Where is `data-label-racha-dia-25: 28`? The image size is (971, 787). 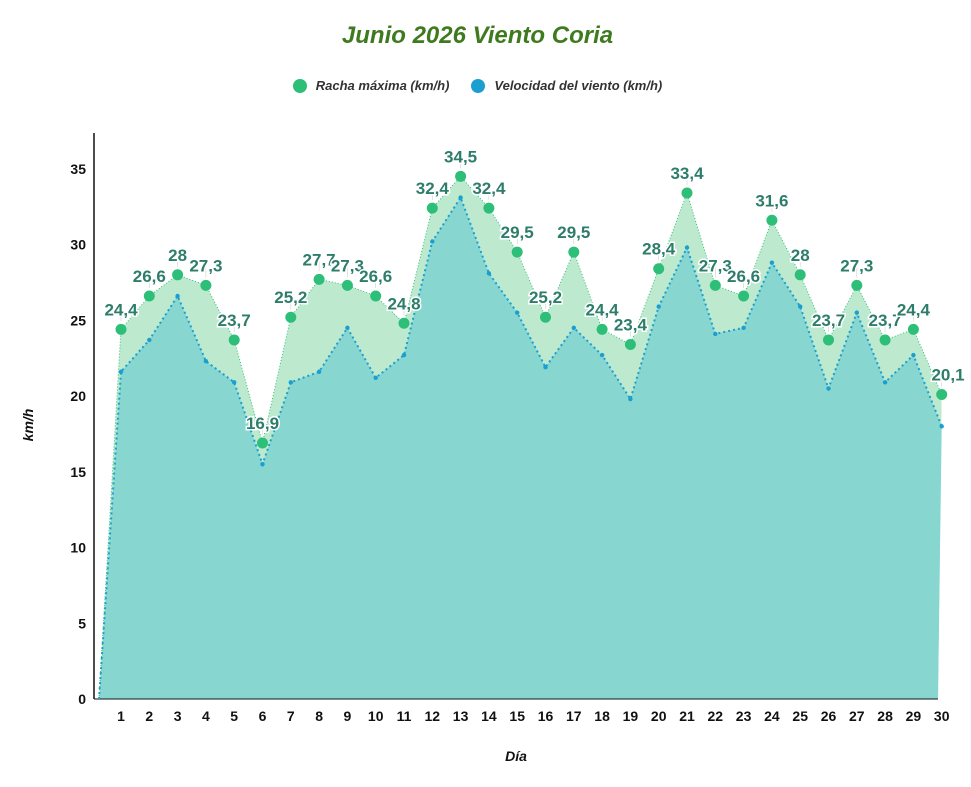 data-label-racha-dia-25: 28 is located at coordinates (800, 255).